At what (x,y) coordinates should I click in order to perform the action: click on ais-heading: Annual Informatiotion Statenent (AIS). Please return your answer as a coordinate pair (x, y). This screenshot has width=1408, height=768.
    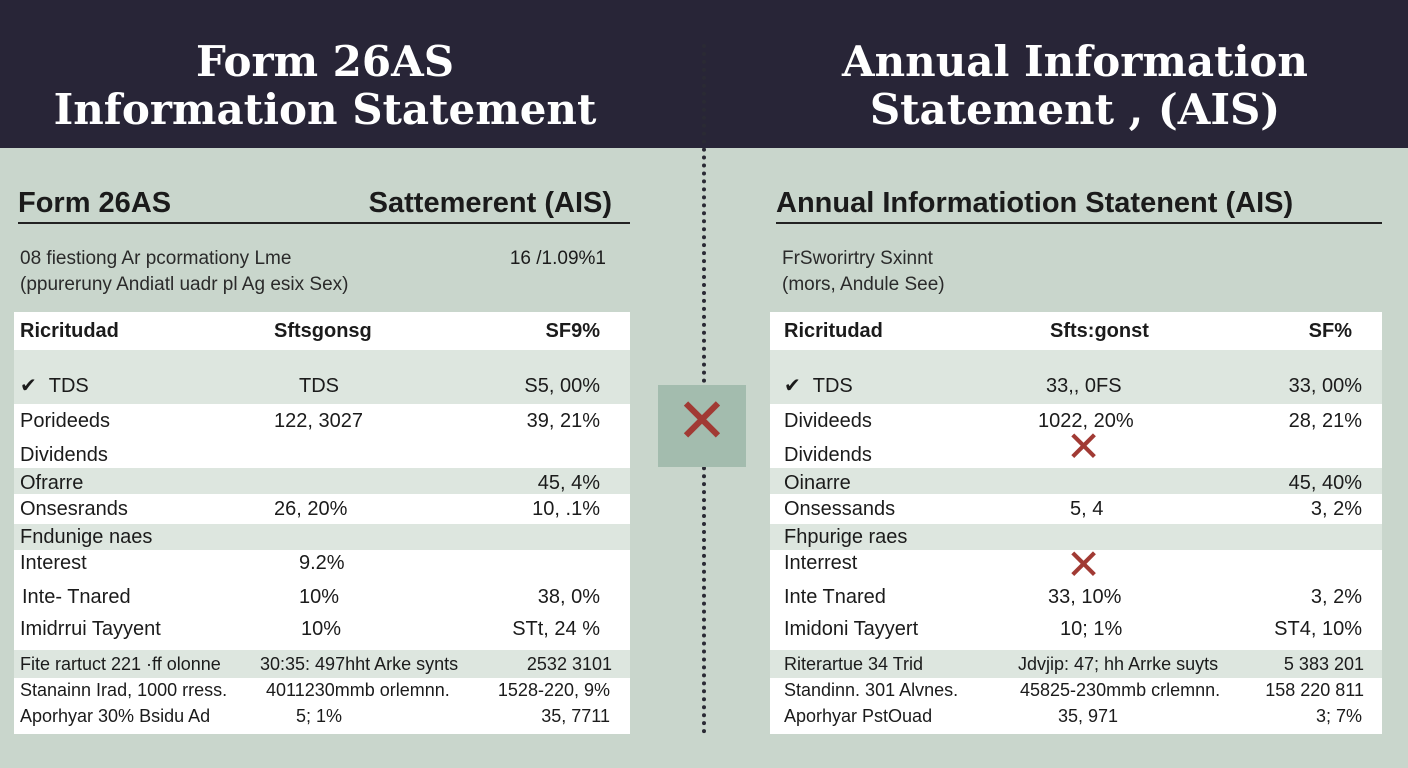
    Looking at the image, I should click on (1079, 204).